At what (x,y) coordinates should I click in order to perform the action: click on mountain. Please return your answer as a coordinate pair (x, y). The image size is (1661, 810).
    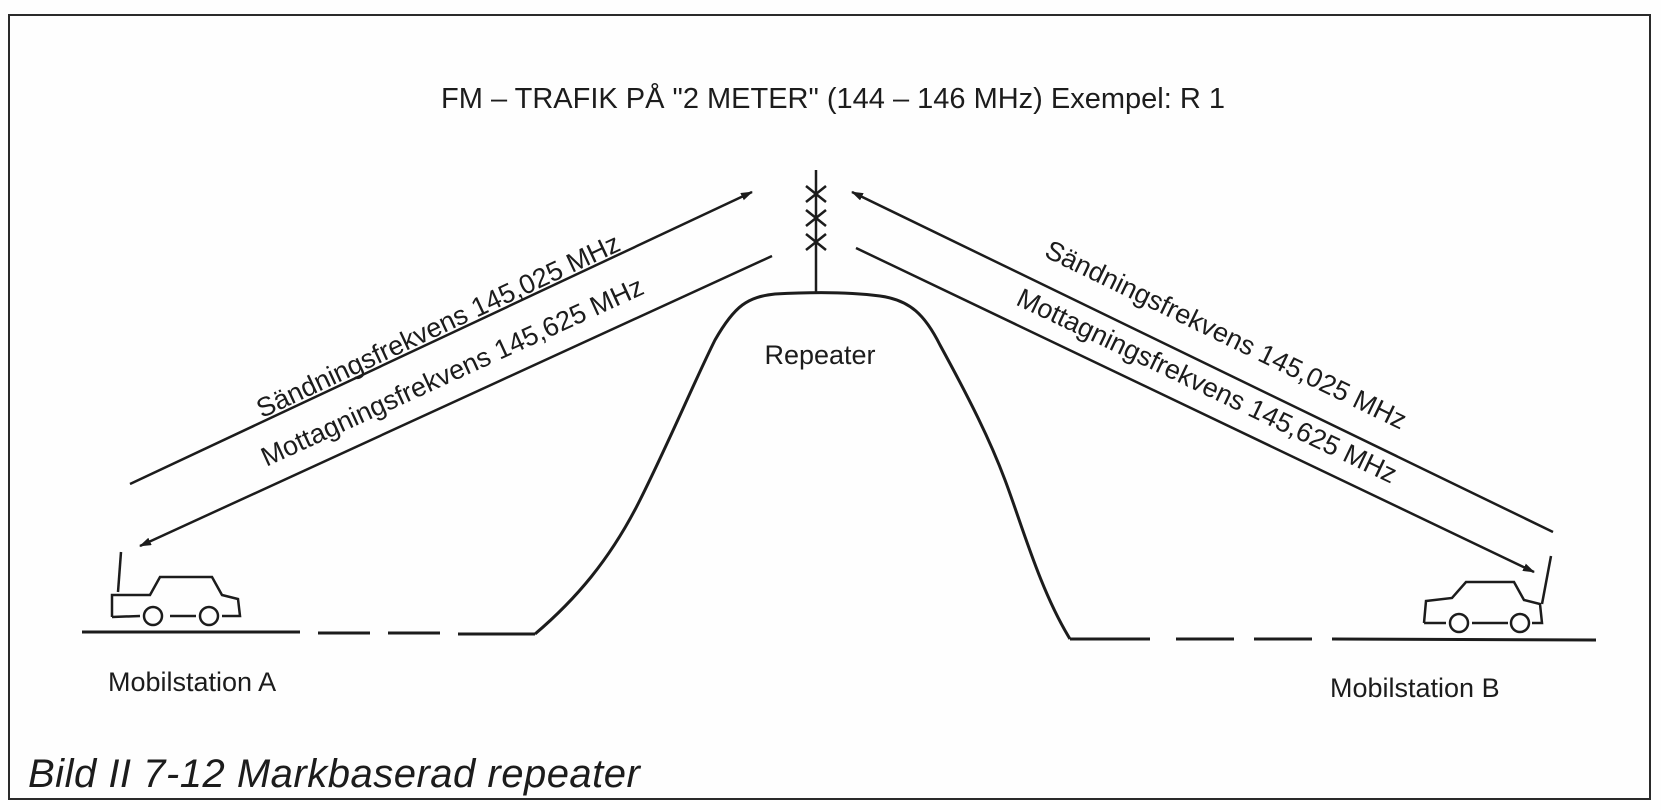
    Looking at the image, I should click on (803, 465).